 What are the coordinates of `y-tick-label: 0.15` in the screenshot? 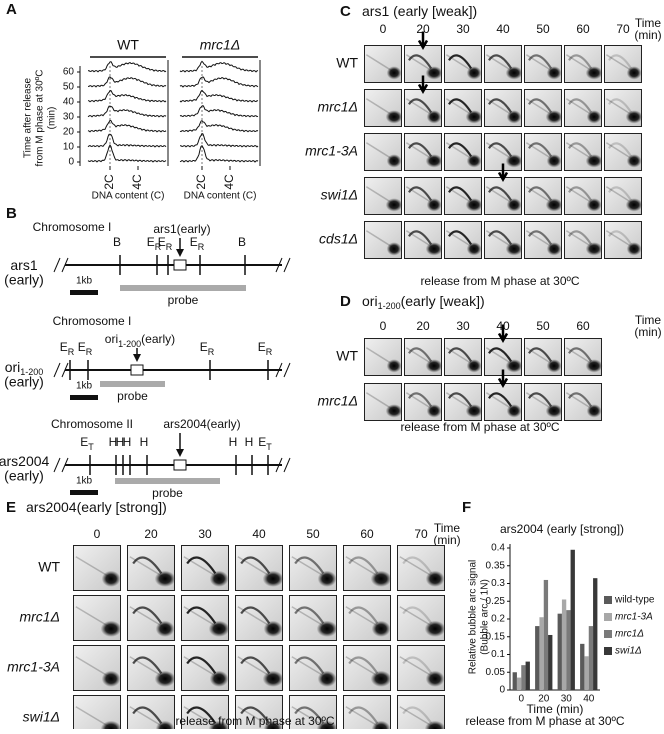 It's located at (496, 636).